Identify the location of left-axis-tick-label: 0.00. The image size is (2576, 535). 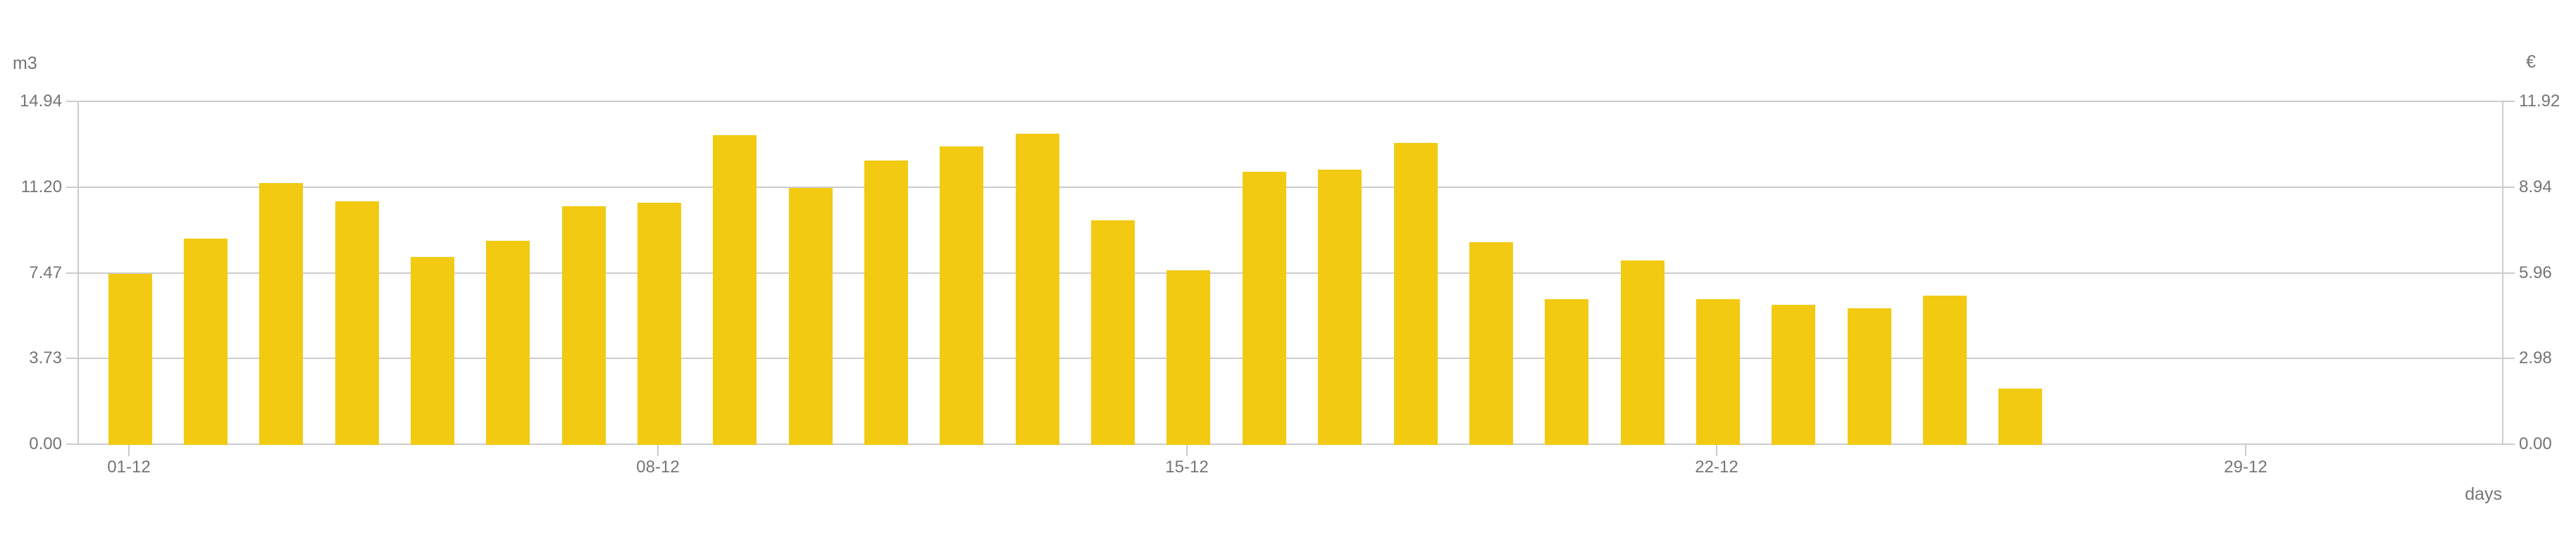
(45, 443).